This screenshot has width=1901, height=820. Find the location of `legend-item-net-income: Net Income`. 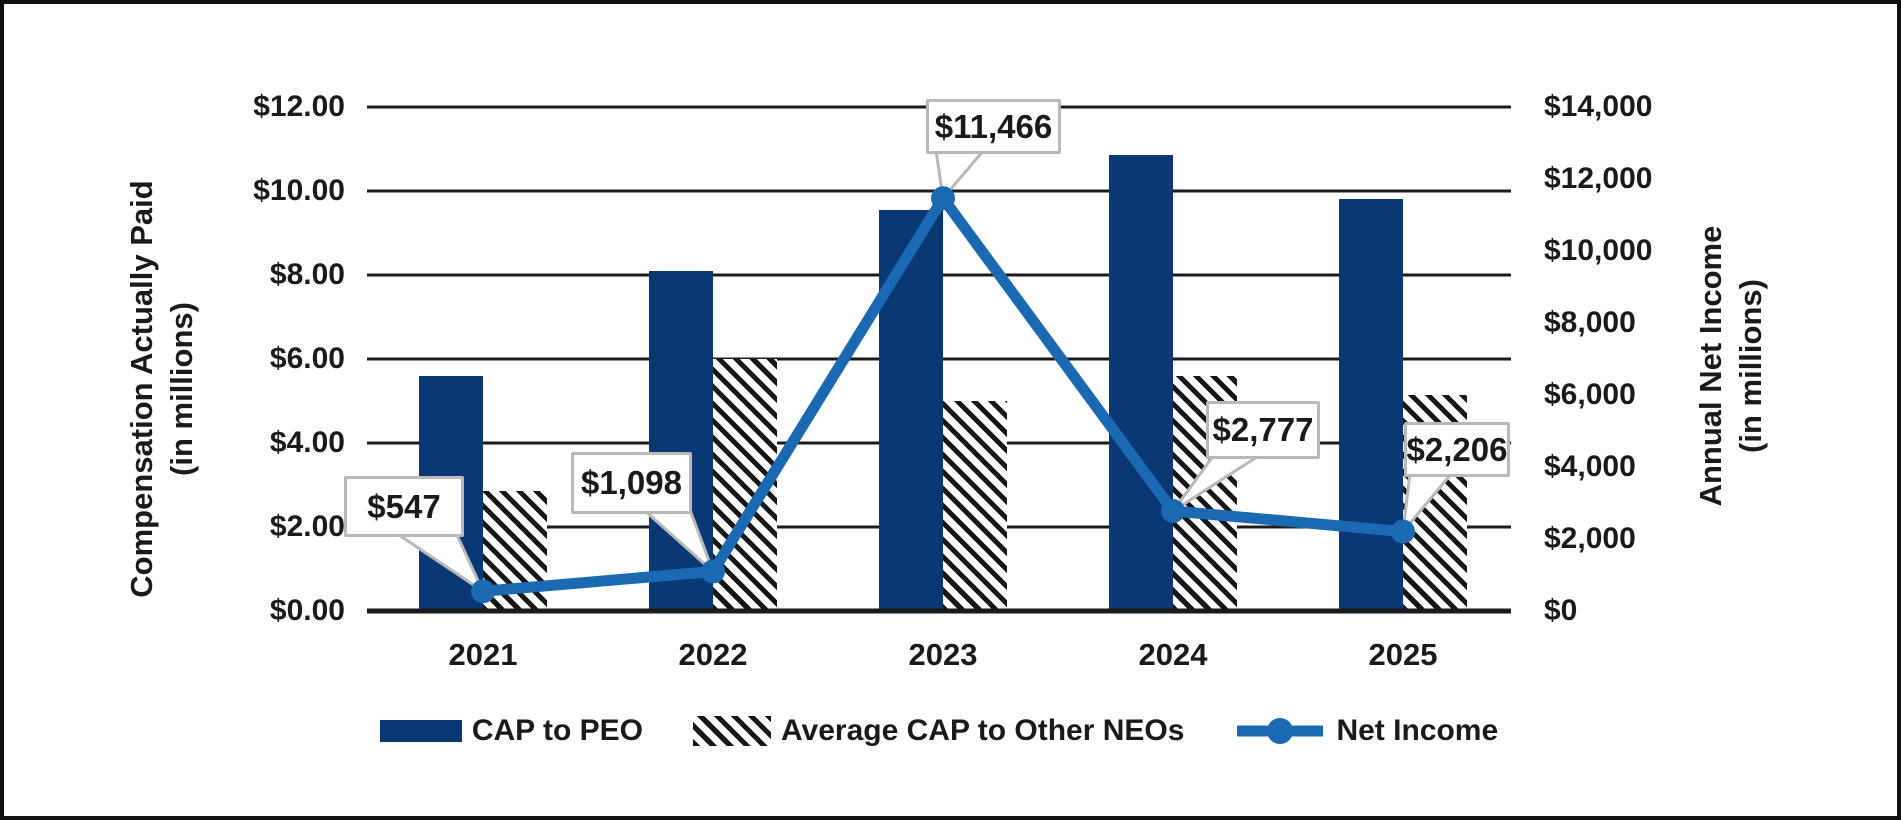

legend-item-net-income: Net Income is located at coordinates (1366, 731).